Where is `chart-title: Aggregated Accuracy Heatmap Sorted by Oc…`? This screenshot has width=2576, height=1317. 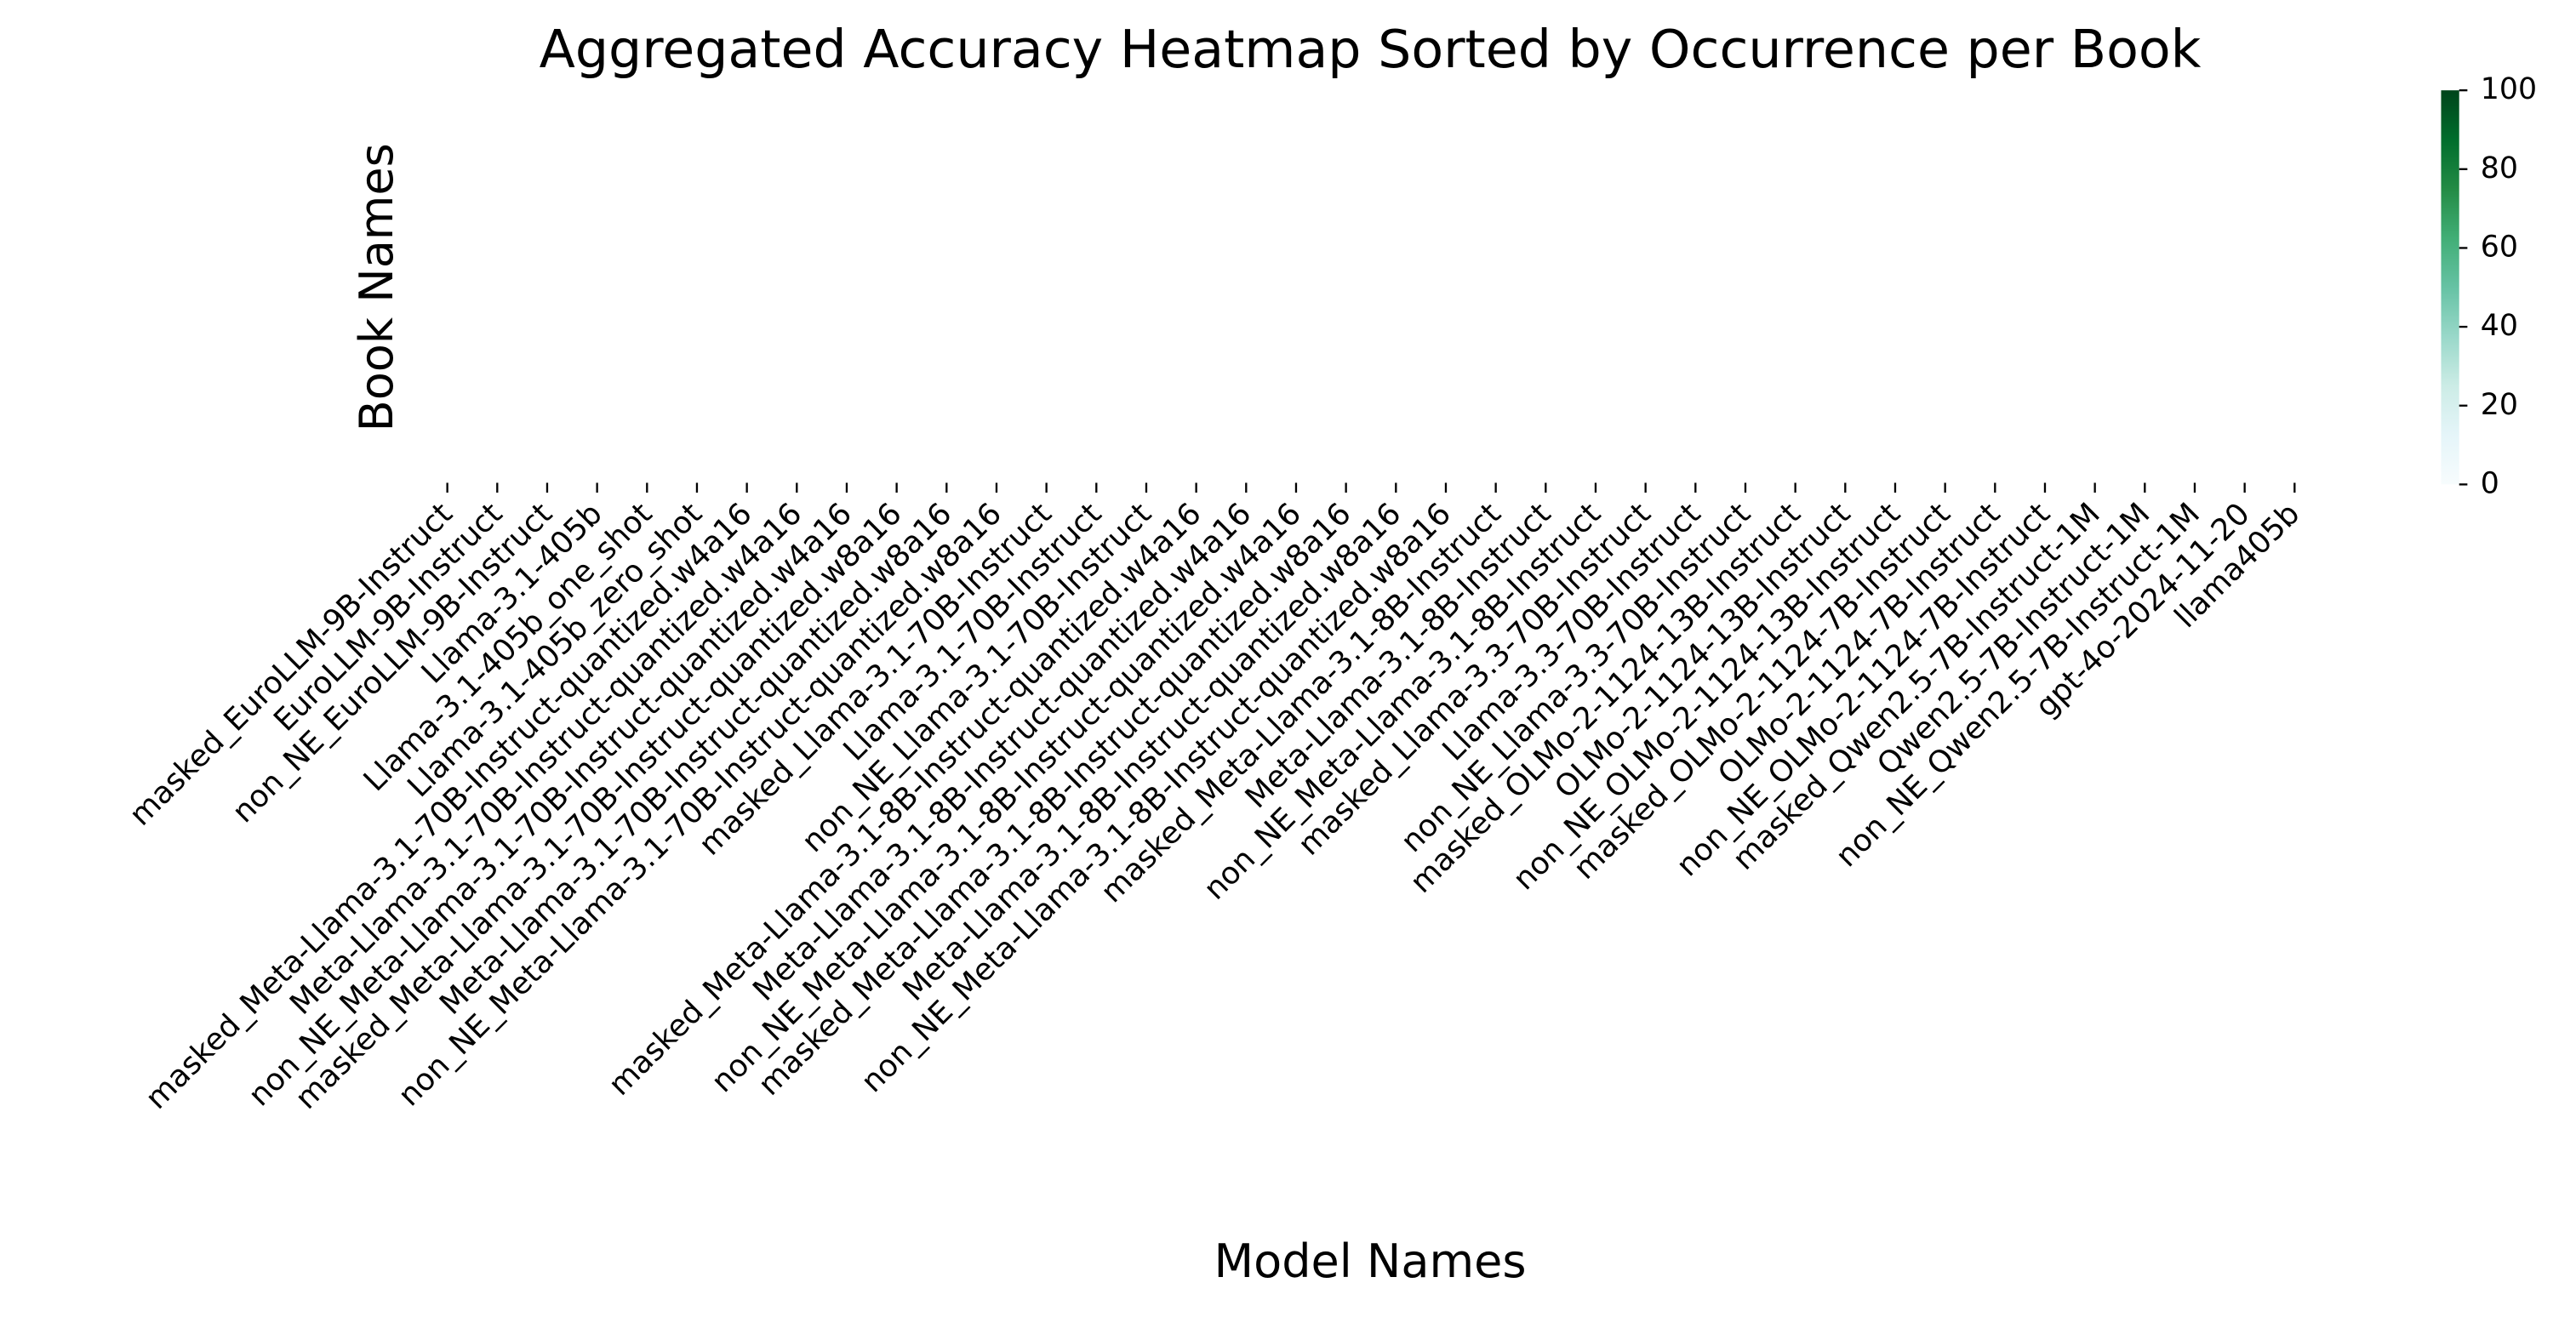 chart-title: Aggregated Accuracy Heatmap Sorted by Oc… is located at coordinates (1371, 49).